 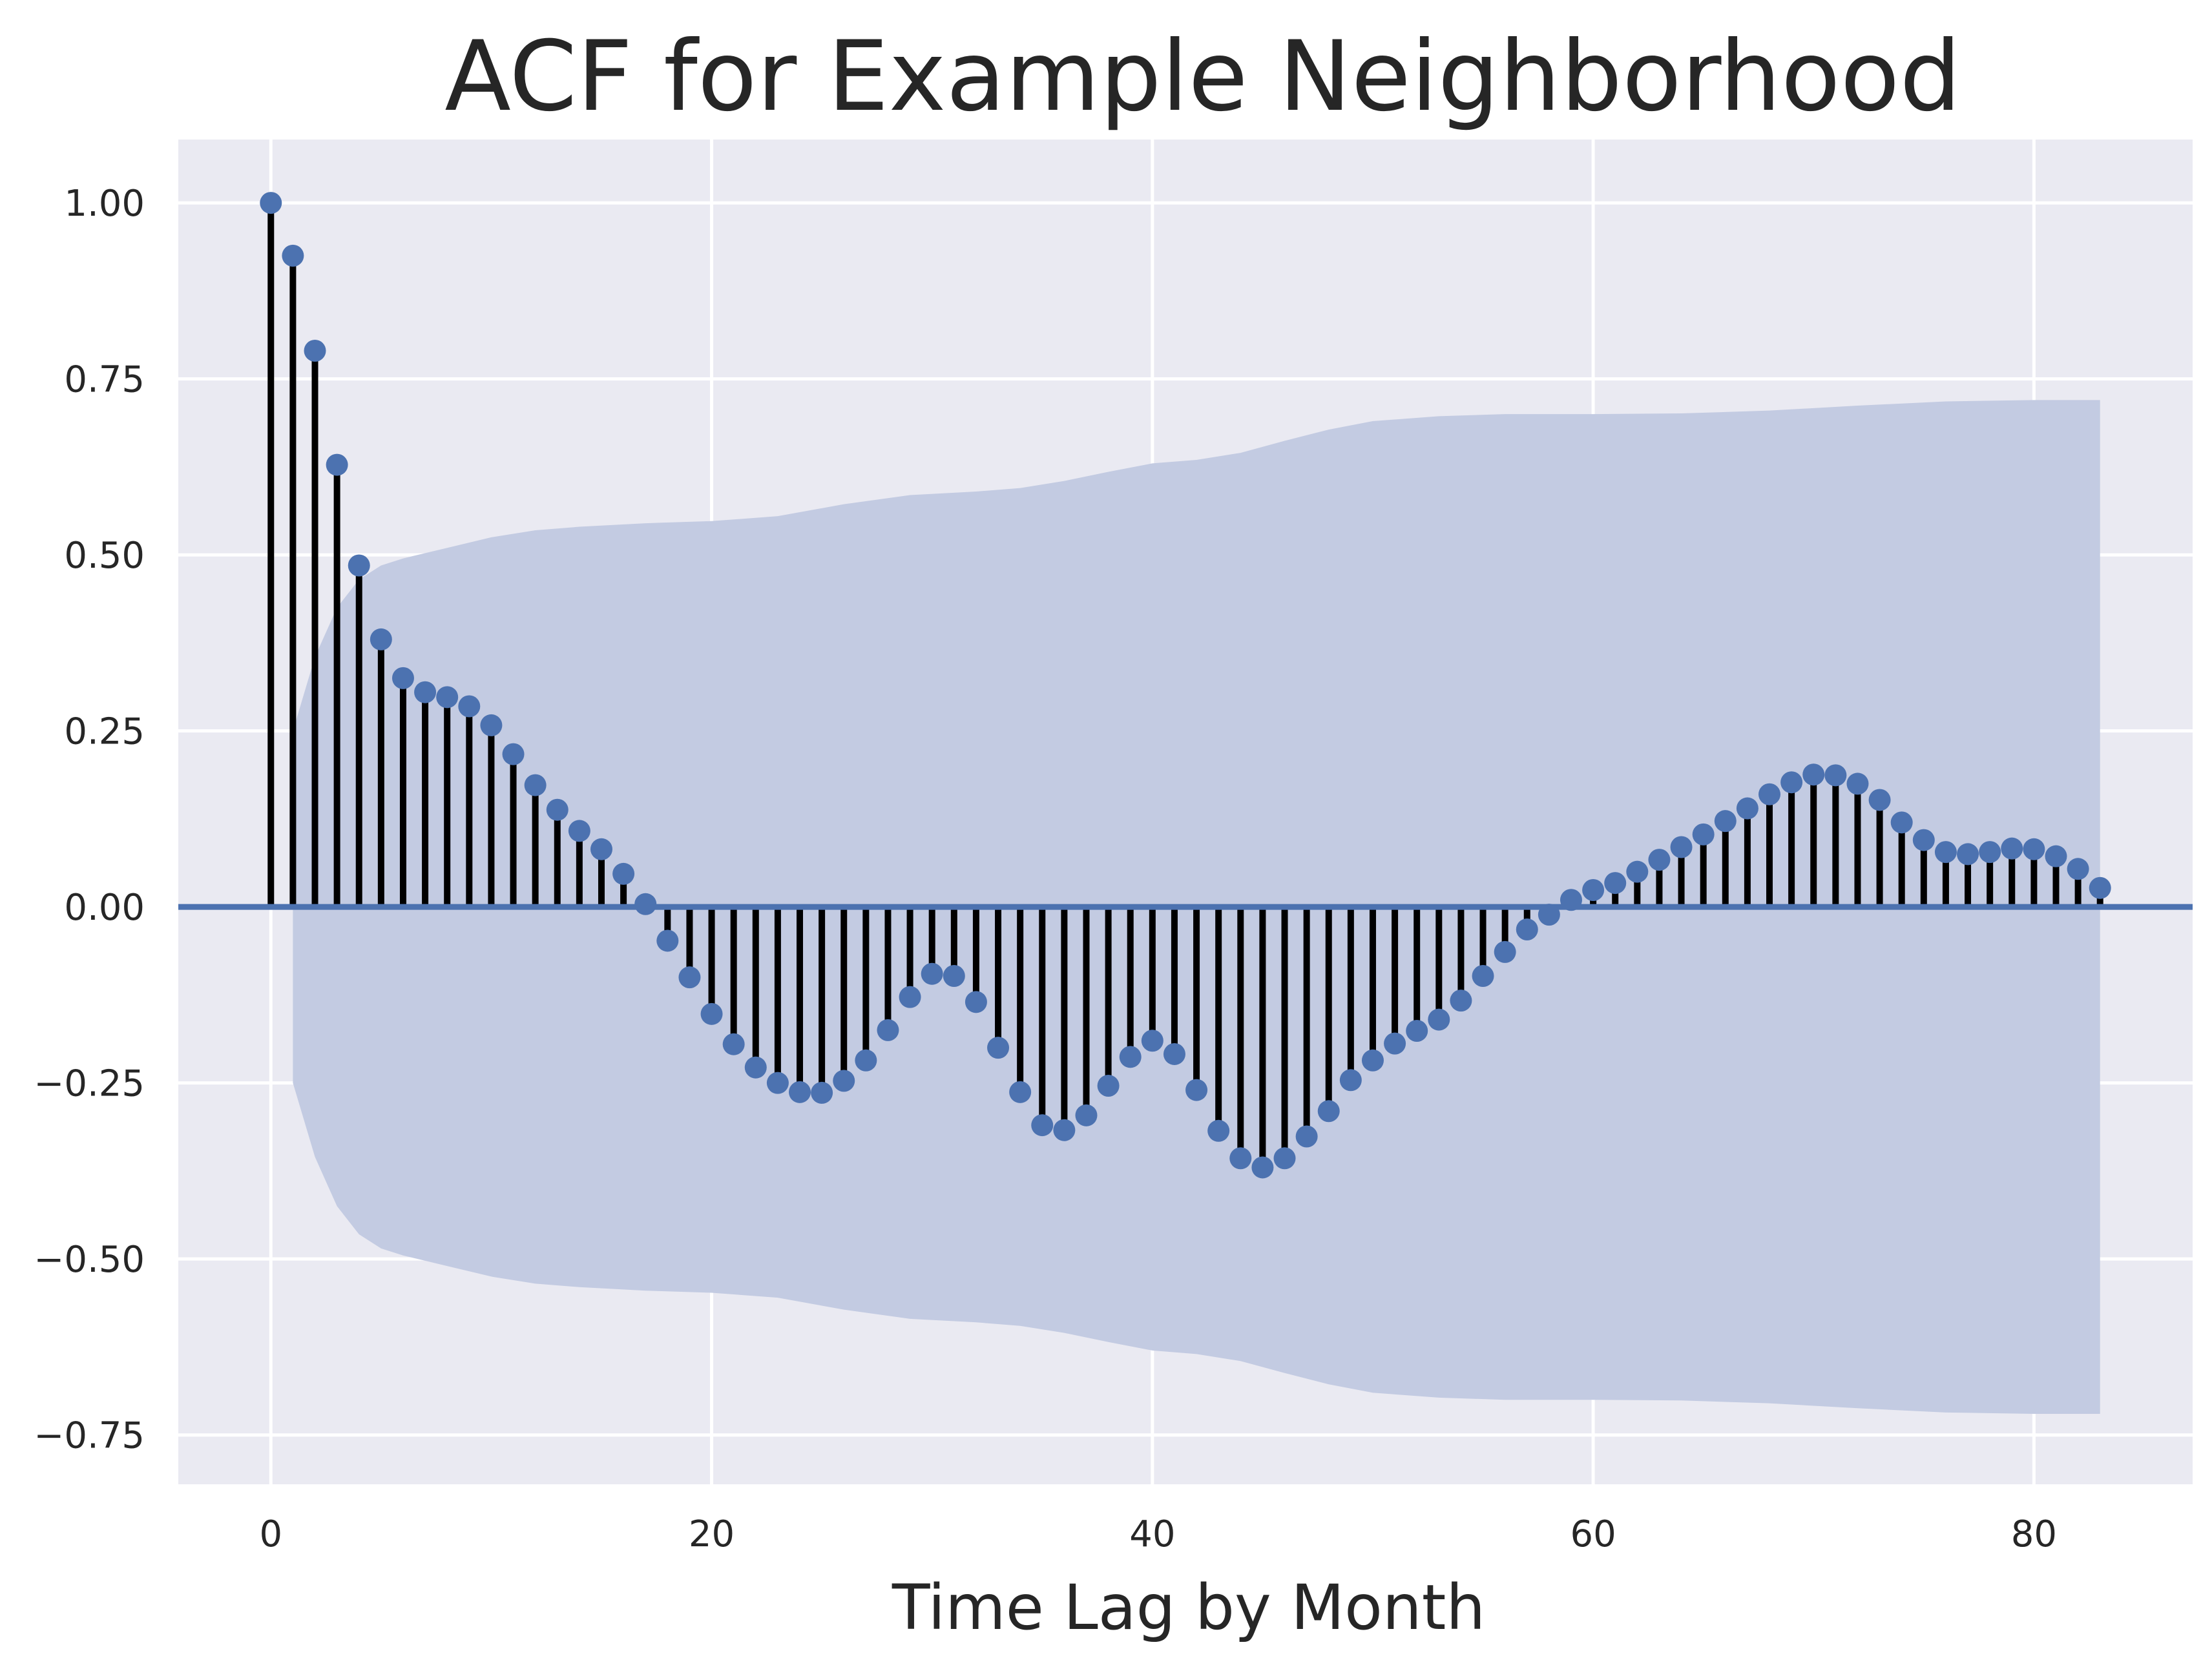 I want to click on y-tick-label: 0.00, so click(x=105, y=908).